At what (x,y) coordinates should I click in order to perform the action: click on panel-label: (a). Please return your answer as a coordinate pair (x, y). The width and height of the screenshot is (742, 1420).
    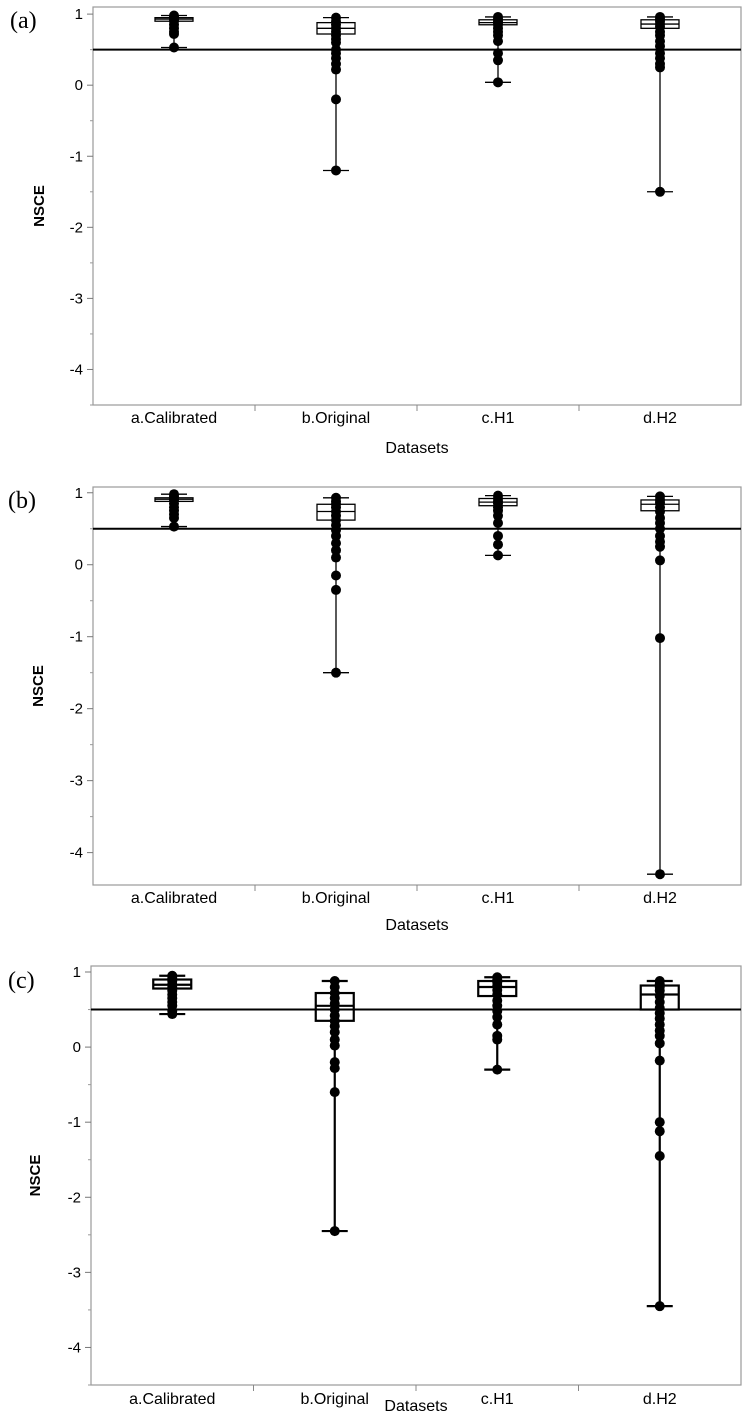
    Looking at the image, I should click on (23, 21).